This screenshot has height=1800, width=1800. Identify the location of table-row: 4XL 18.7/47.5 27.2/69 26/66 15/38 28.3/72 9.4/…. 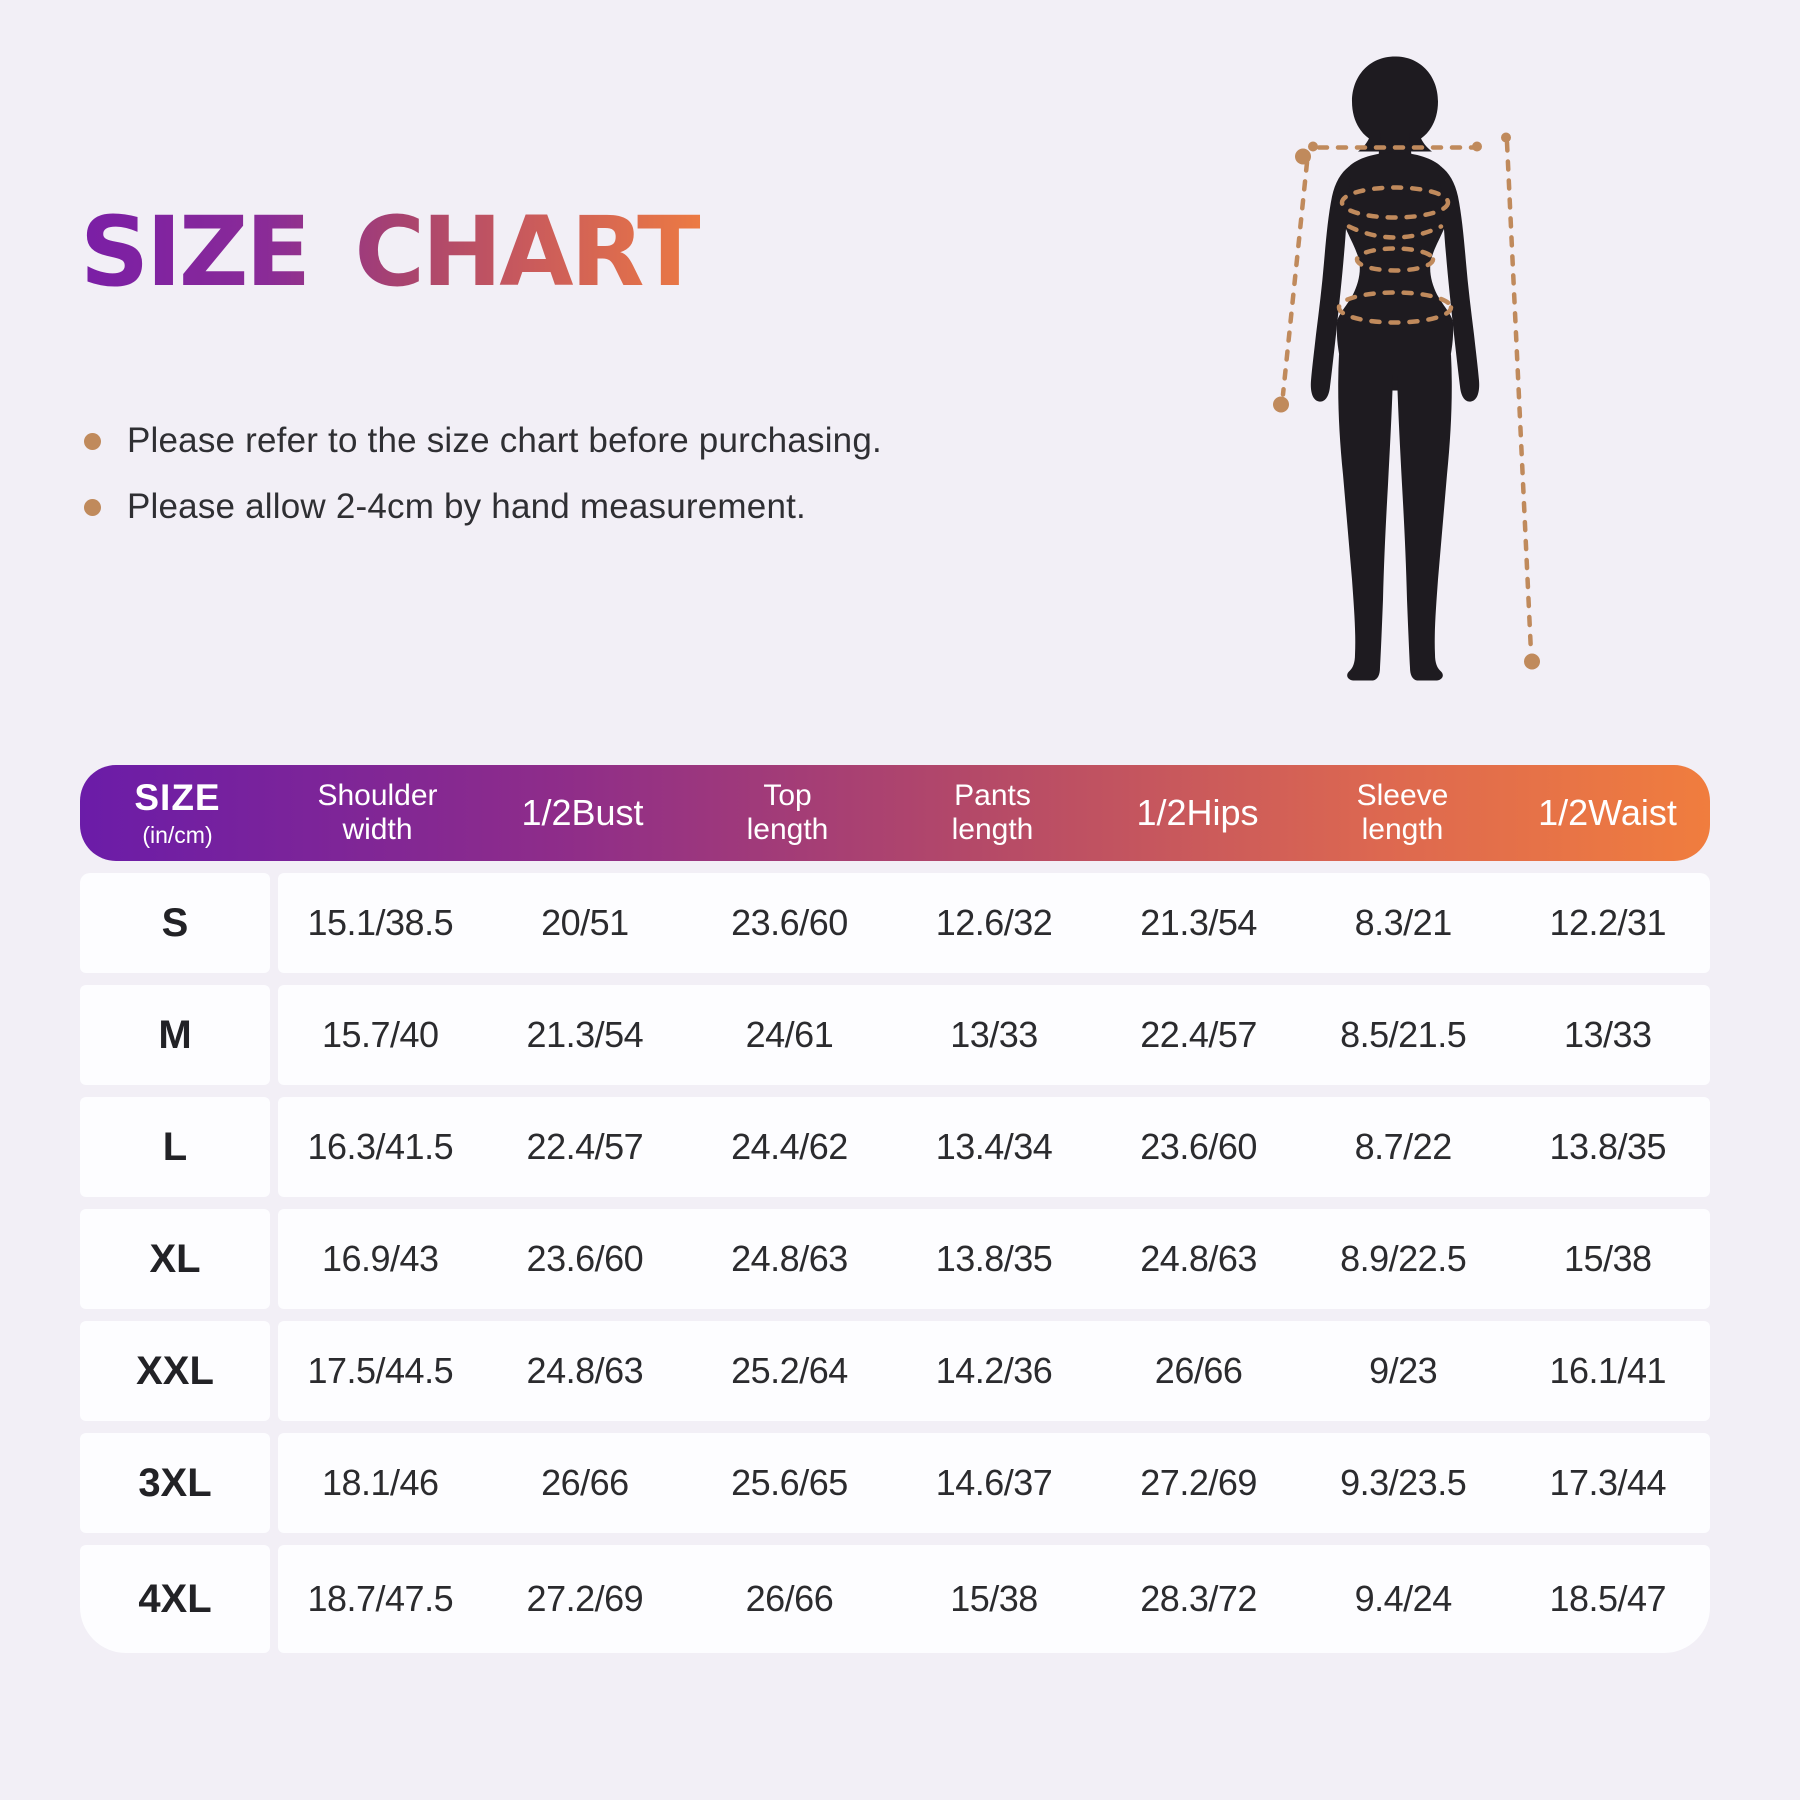
(895, 1599).